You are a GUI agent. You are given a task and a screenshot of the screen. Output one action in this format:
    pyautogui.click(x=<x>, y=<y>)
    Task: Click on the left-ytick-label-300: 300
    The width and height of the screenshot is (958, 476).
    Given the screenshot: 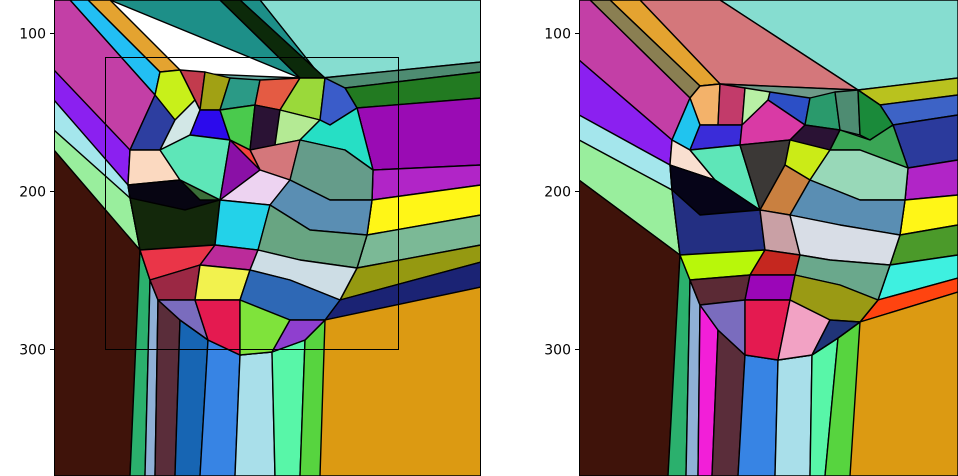 What is the action you would take?
    pyautogui.click(x=32, y=351)
    